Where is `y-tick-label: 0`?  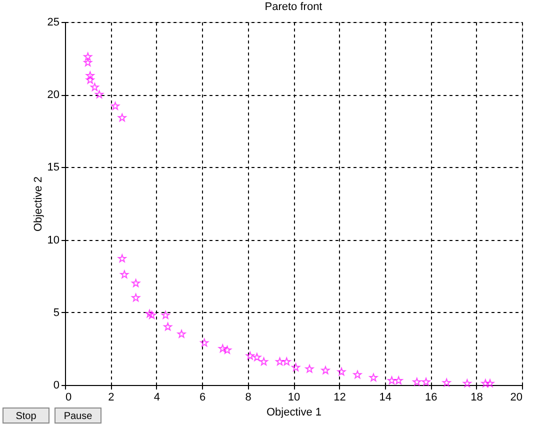
y-tick-label: 0 is located at coordinates (56, 386).